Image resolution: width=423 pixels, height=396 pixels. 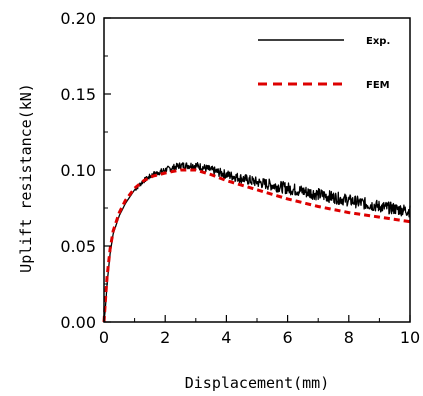 I want to click on y-tick-label: 0.15, so click(x=78, y=94).